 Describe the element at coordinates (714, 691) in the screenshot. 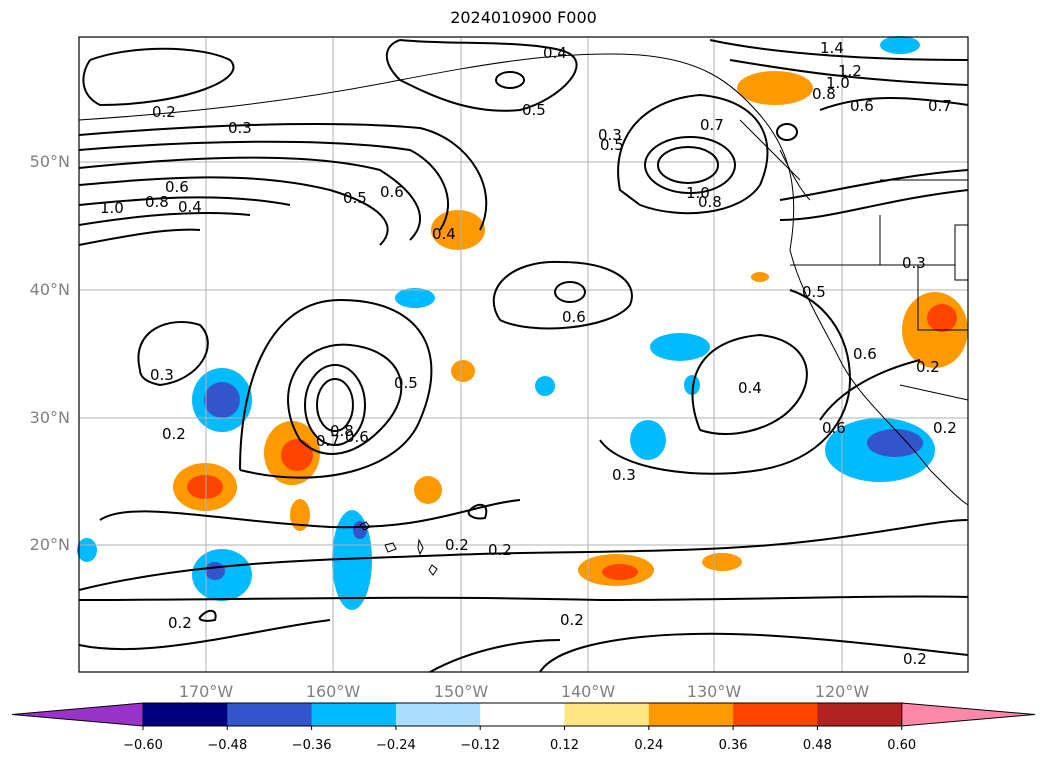

I see `lon-label: 130°W` at that location.